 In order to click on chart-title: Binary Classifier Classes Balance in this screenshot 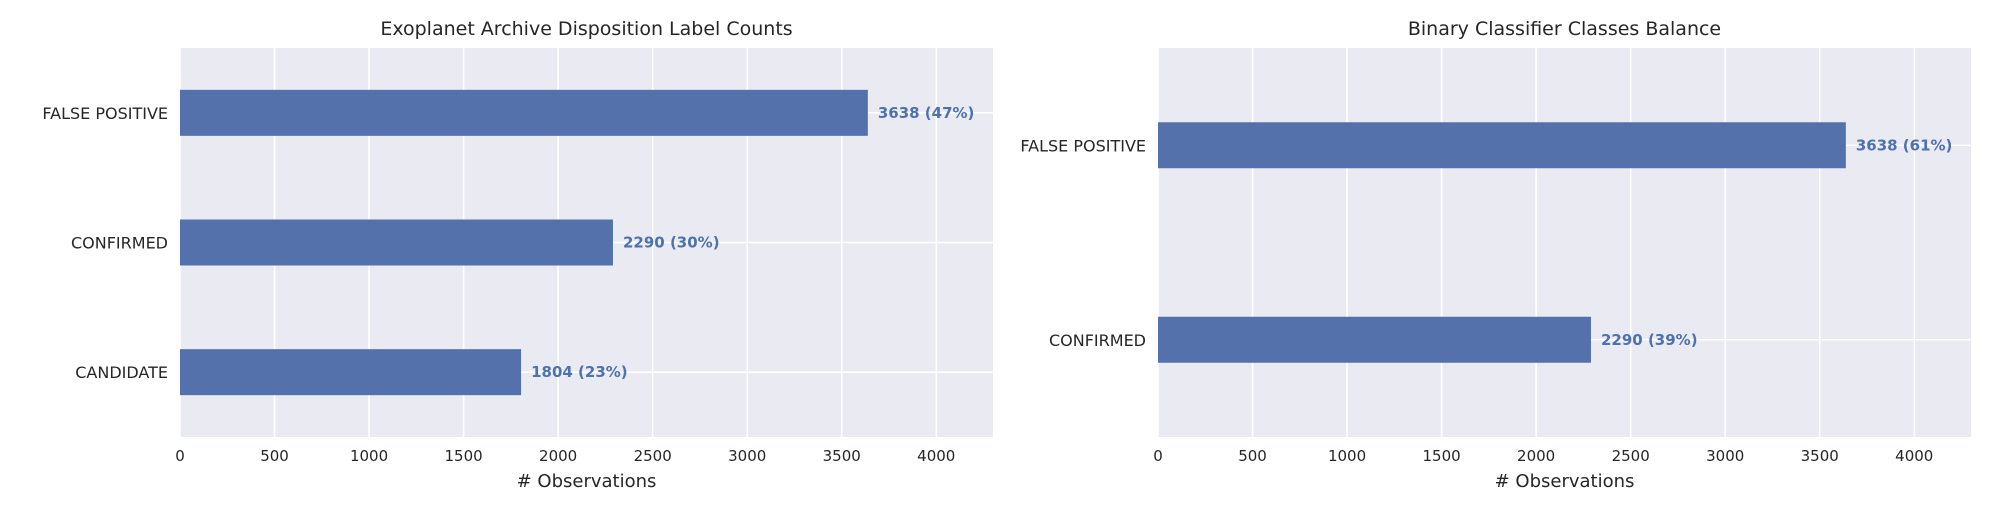, I will do `click(1564, 29)`.